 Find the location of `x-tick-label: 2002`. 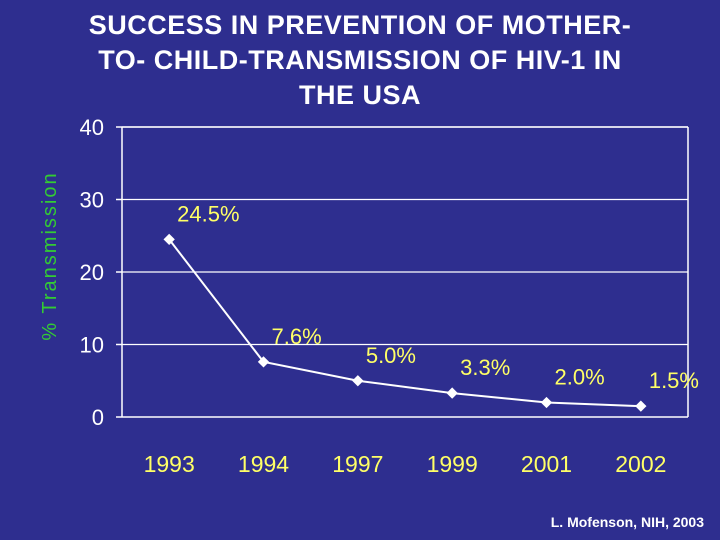

x-tick-label: 2002 is located at coordinates (640, 464).